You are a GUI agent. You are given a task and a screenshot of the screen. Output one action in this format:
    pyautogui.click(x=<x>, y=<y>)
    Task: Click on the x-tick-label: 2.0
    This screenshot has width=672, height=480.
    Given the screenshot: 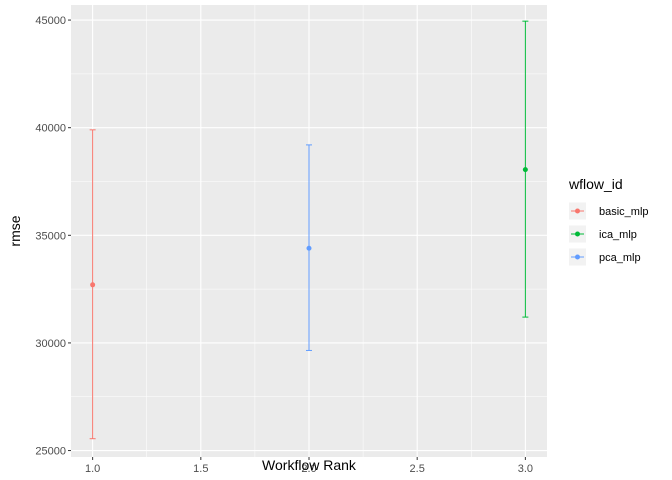 What is the action you would take?
    pyautogui.click(x=308, y=469)
    